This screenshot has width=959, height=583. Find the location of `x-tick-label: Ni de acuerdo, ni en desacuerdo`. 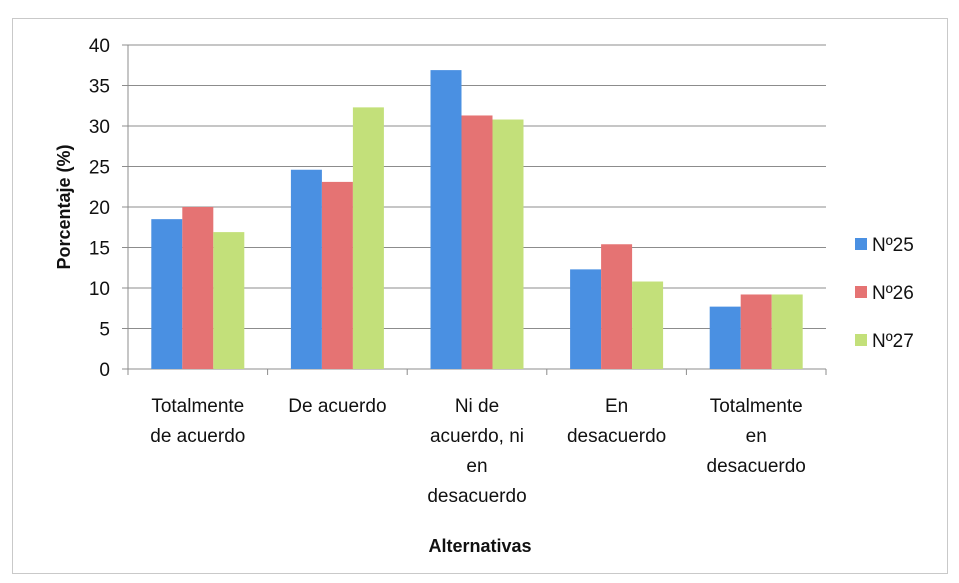

x-tick-label: Ni de acuerdo, ni en desacuerdo is located at coordinates (476, 451).